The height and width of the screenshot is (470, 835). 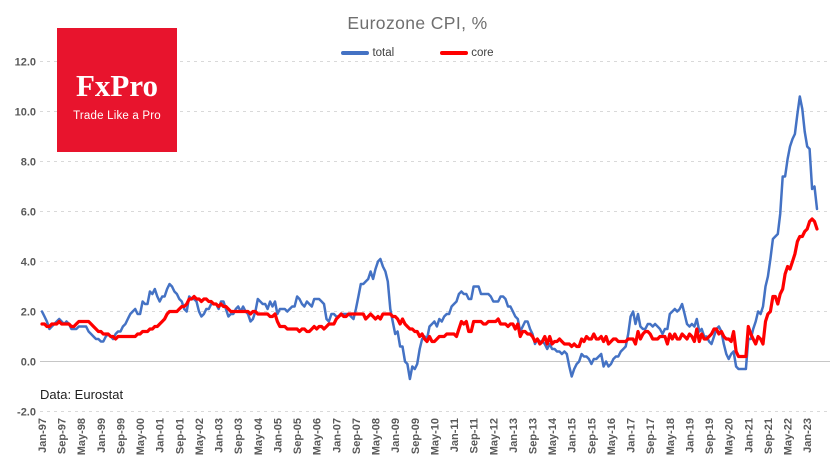 What do you see at coordinates (28, 313) in the screenshot?
I see `y-tick-label: 2.0` at bounding box center [28, 313].